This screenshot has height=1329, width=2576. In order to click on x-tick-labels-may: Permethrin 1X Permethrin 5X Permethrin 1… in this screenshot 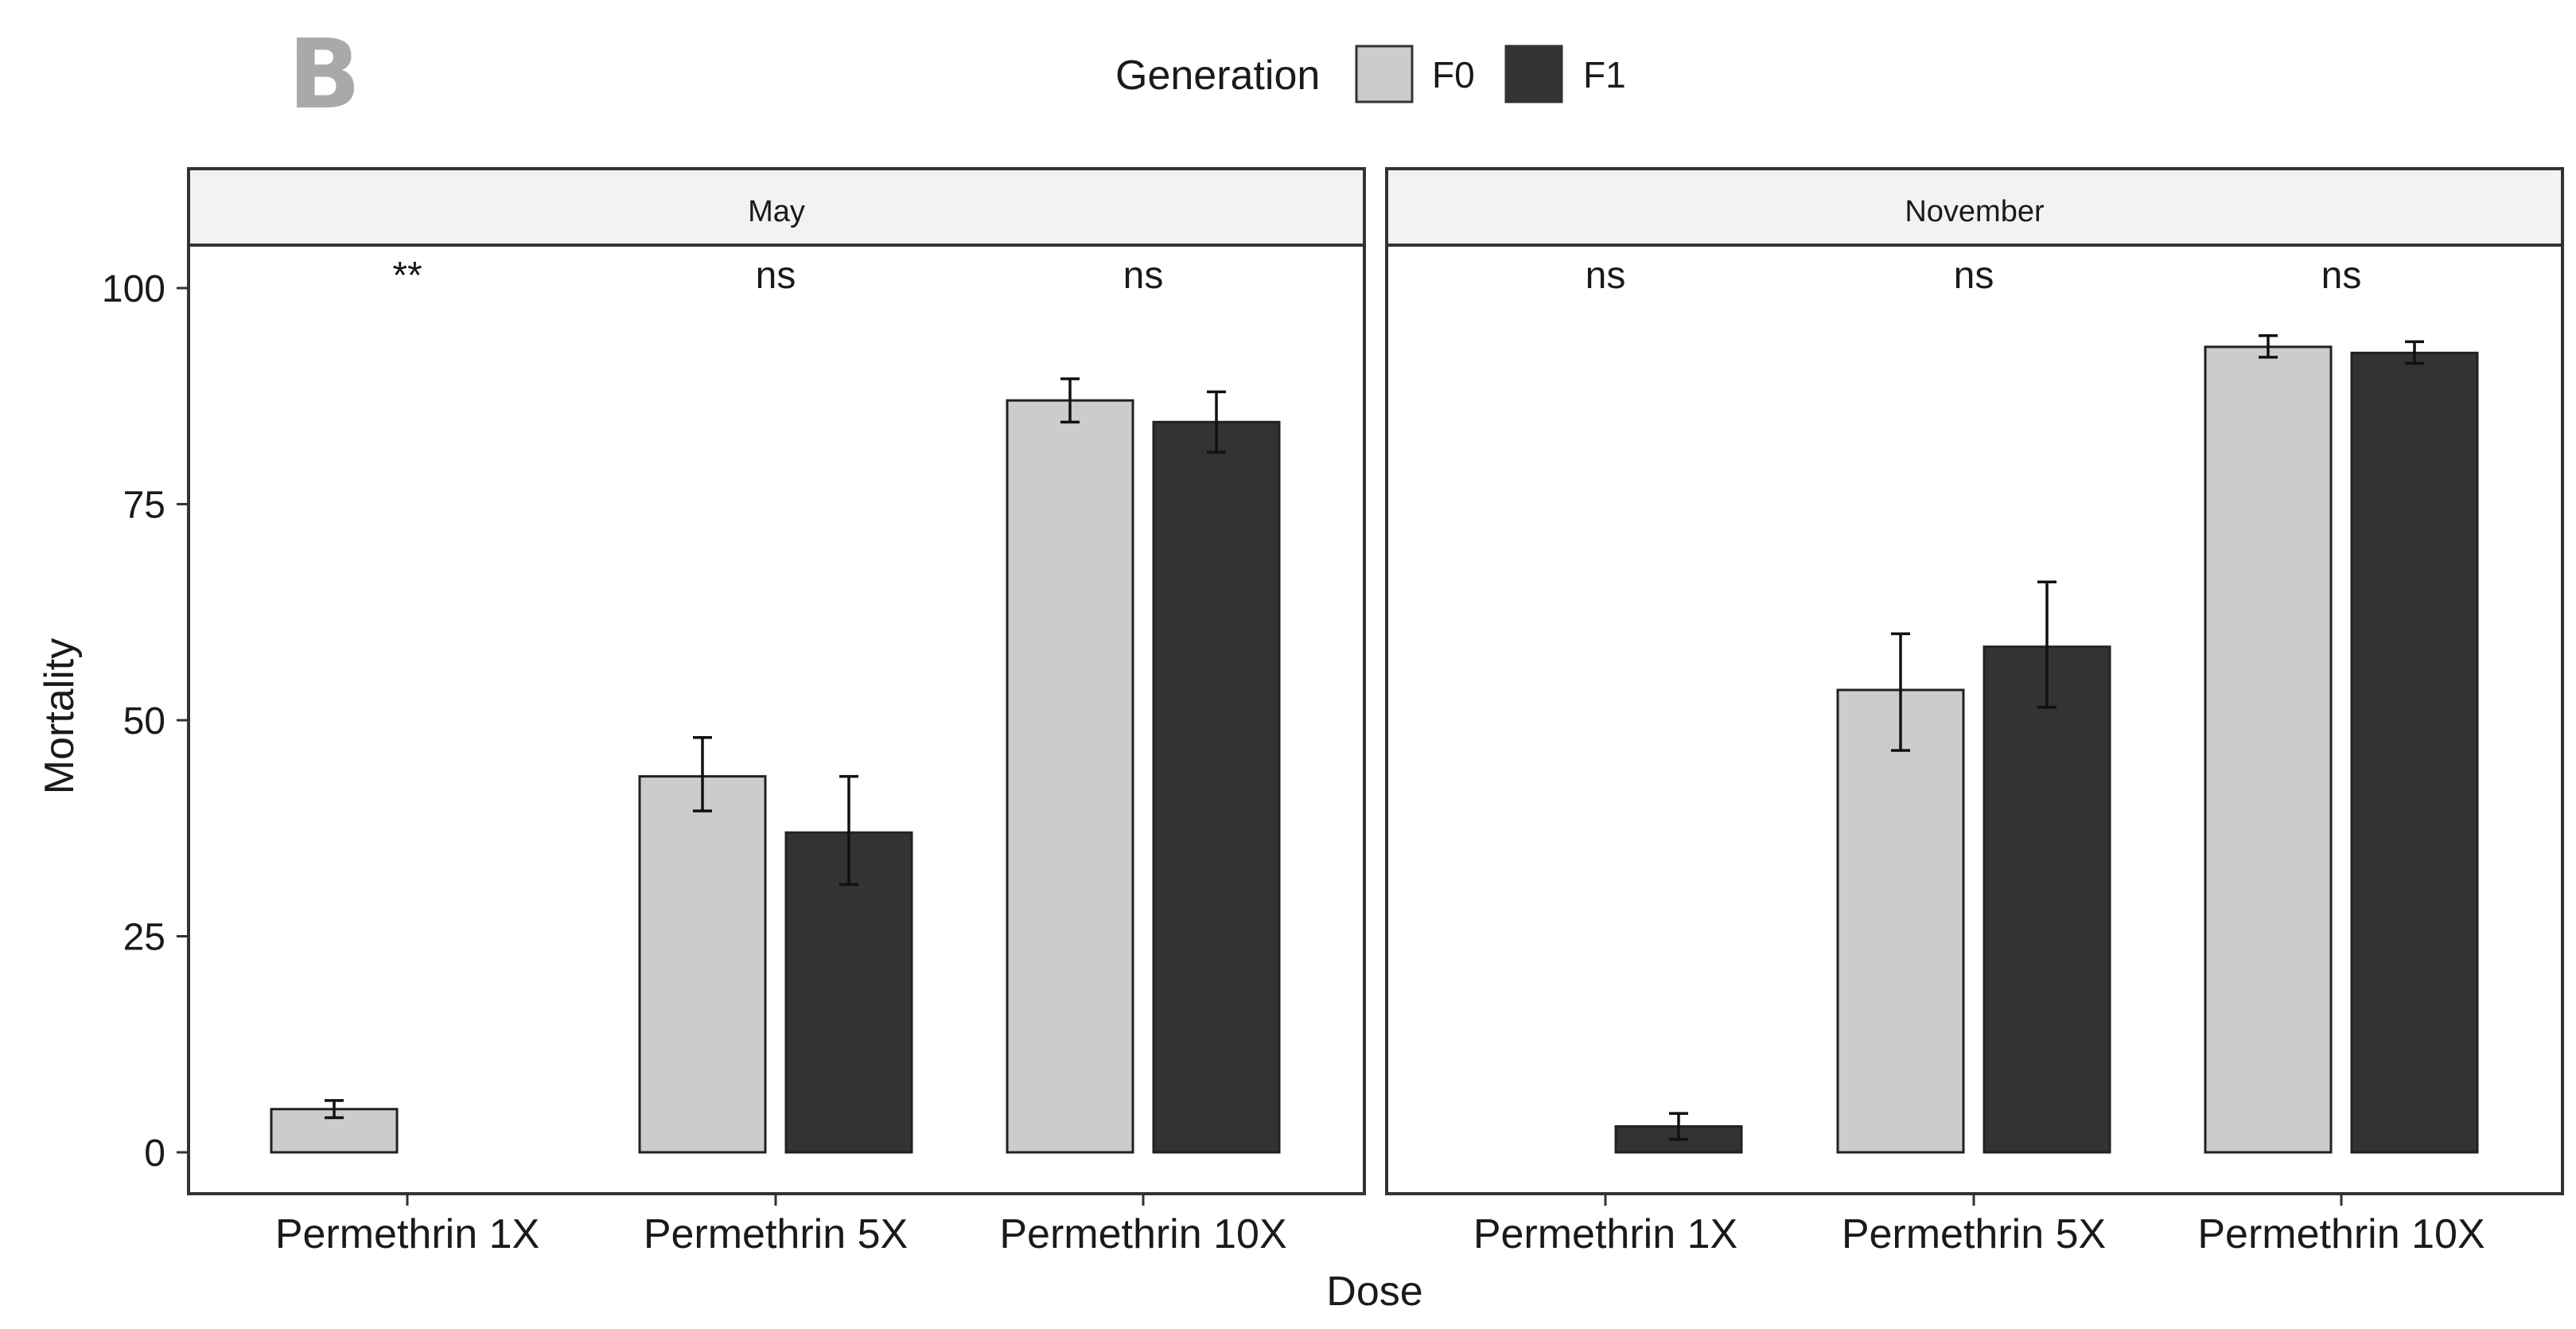, I will do `click(781, 1234)`.